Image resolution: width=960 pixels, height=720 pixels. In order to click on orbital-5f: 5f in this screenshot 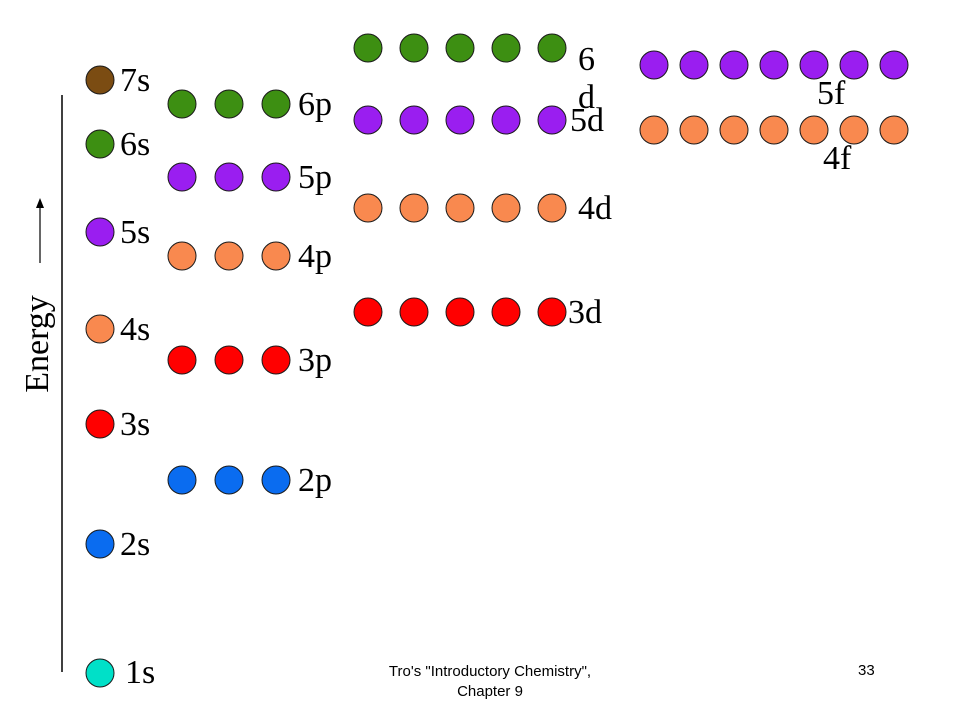, I will do `click(774, 81)`.